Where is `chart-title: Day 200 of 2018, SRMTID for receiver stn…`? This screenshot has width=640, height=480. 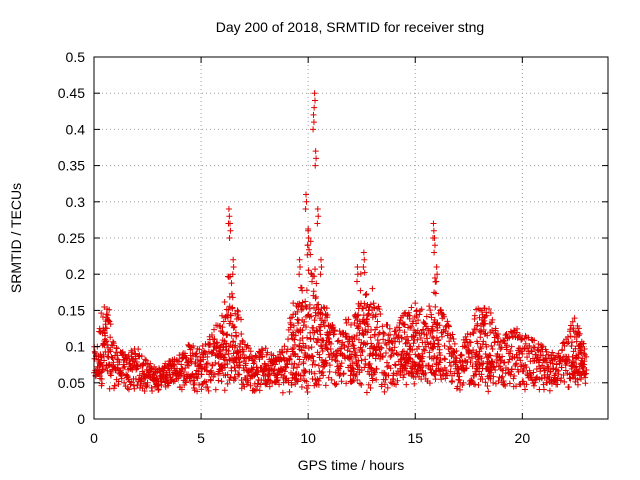
chart-title: Day 200 of 2018, SRMTID for receiver stn… is located at coordinates (350, 27).